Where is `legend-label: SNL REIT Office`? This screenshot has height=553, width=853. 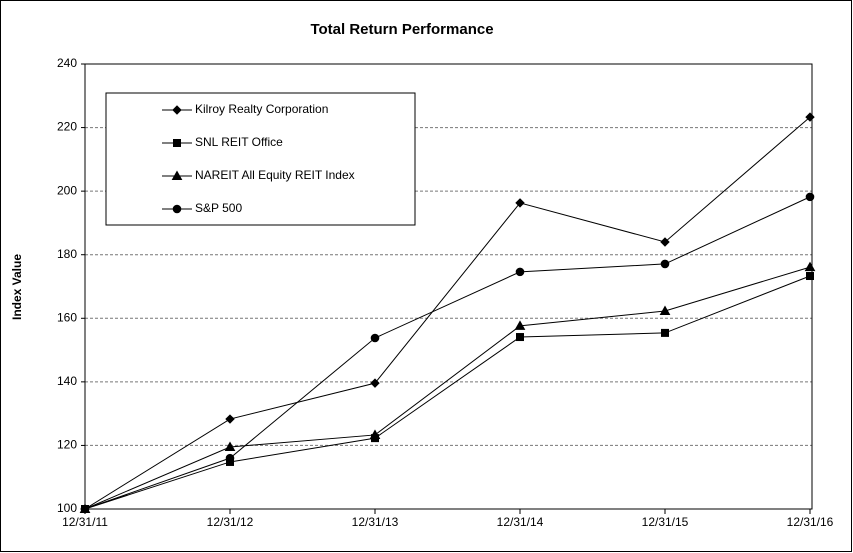
legend-label: SNL REIT Office is located at coordinates (239, 142).